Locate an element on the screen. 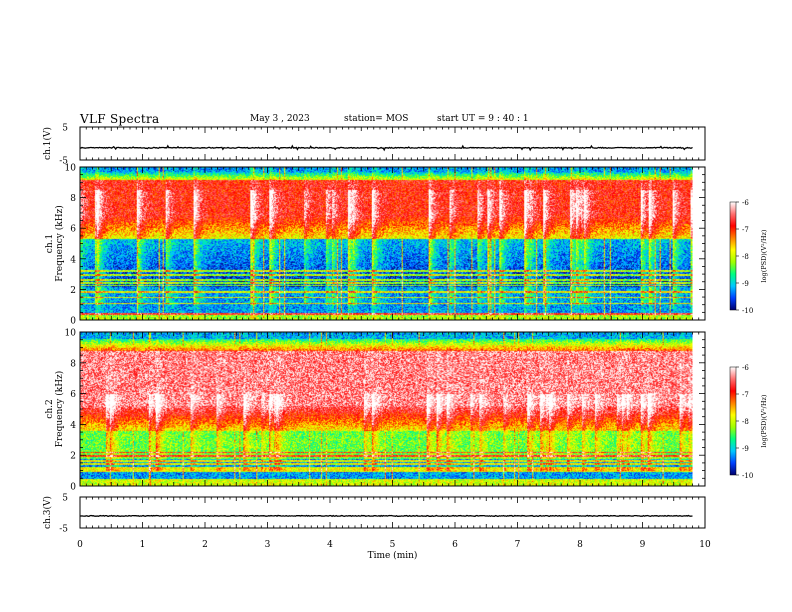 This screenshot has width=792, height=612. xtick-label: 8 is located at coordinates (580, 545).